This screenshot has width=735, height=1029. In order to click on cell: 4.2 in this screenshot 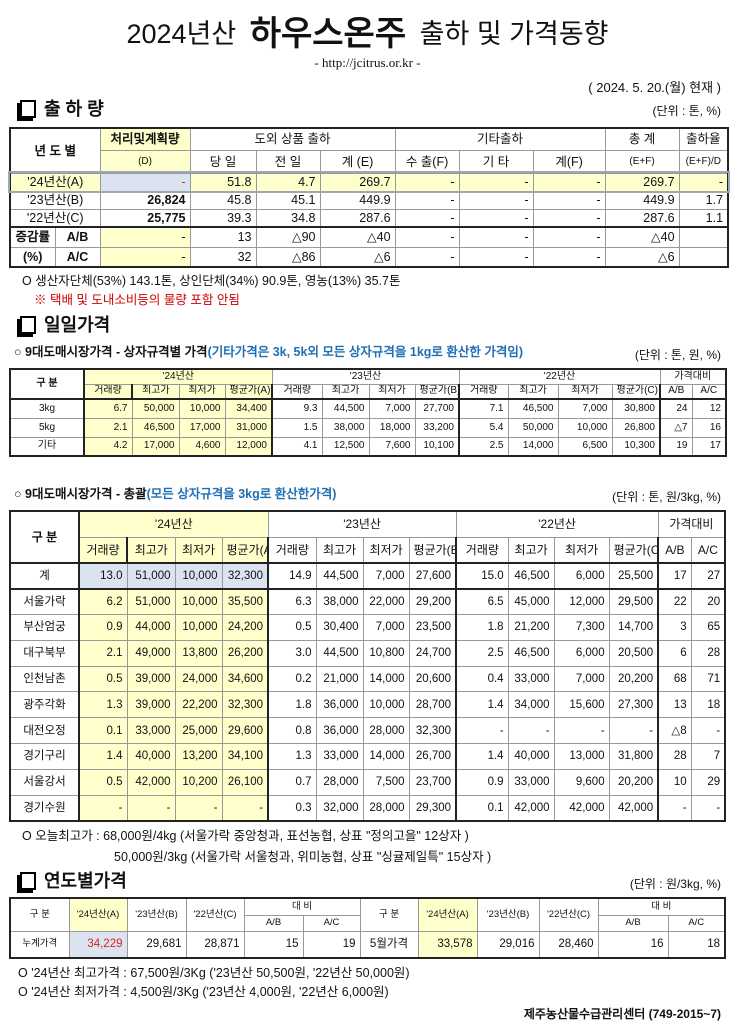, I will do `click(108, 446)`.